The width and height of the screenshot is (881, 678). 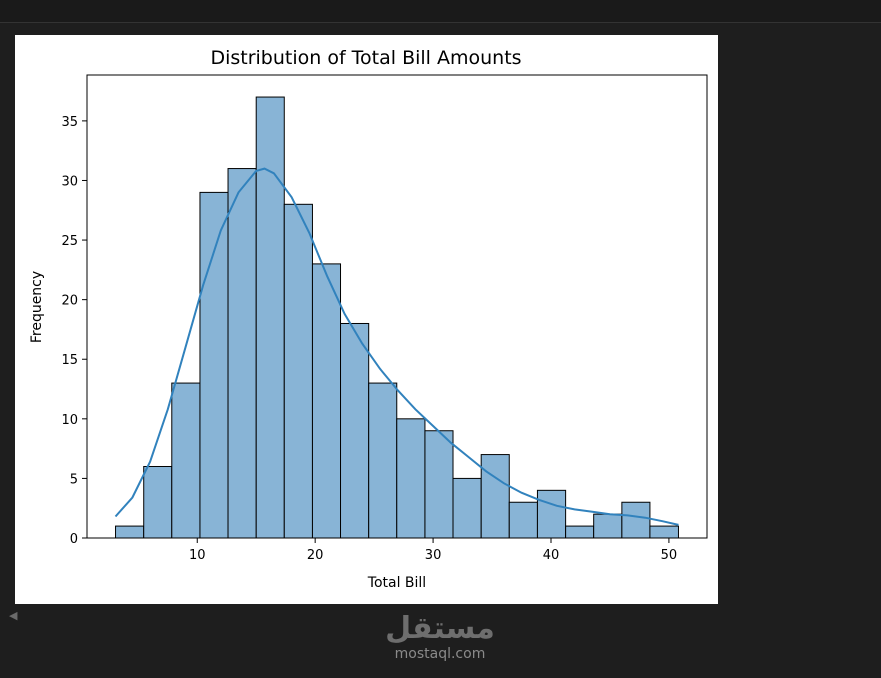 What do you see at coordinates (69, 241) in the screenshot?
I see `y-tick-label: 25` at bounding box center [69, 241].